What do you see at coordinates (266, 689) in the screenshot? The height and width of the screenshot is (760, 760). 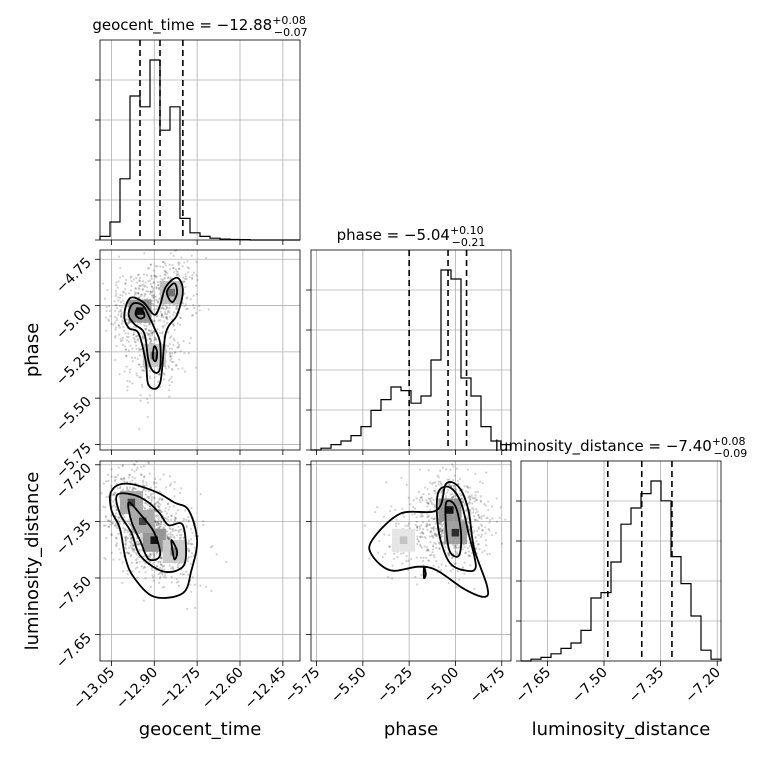 I see `x-tick-label: −12.45` at bounding box center [266, 689].